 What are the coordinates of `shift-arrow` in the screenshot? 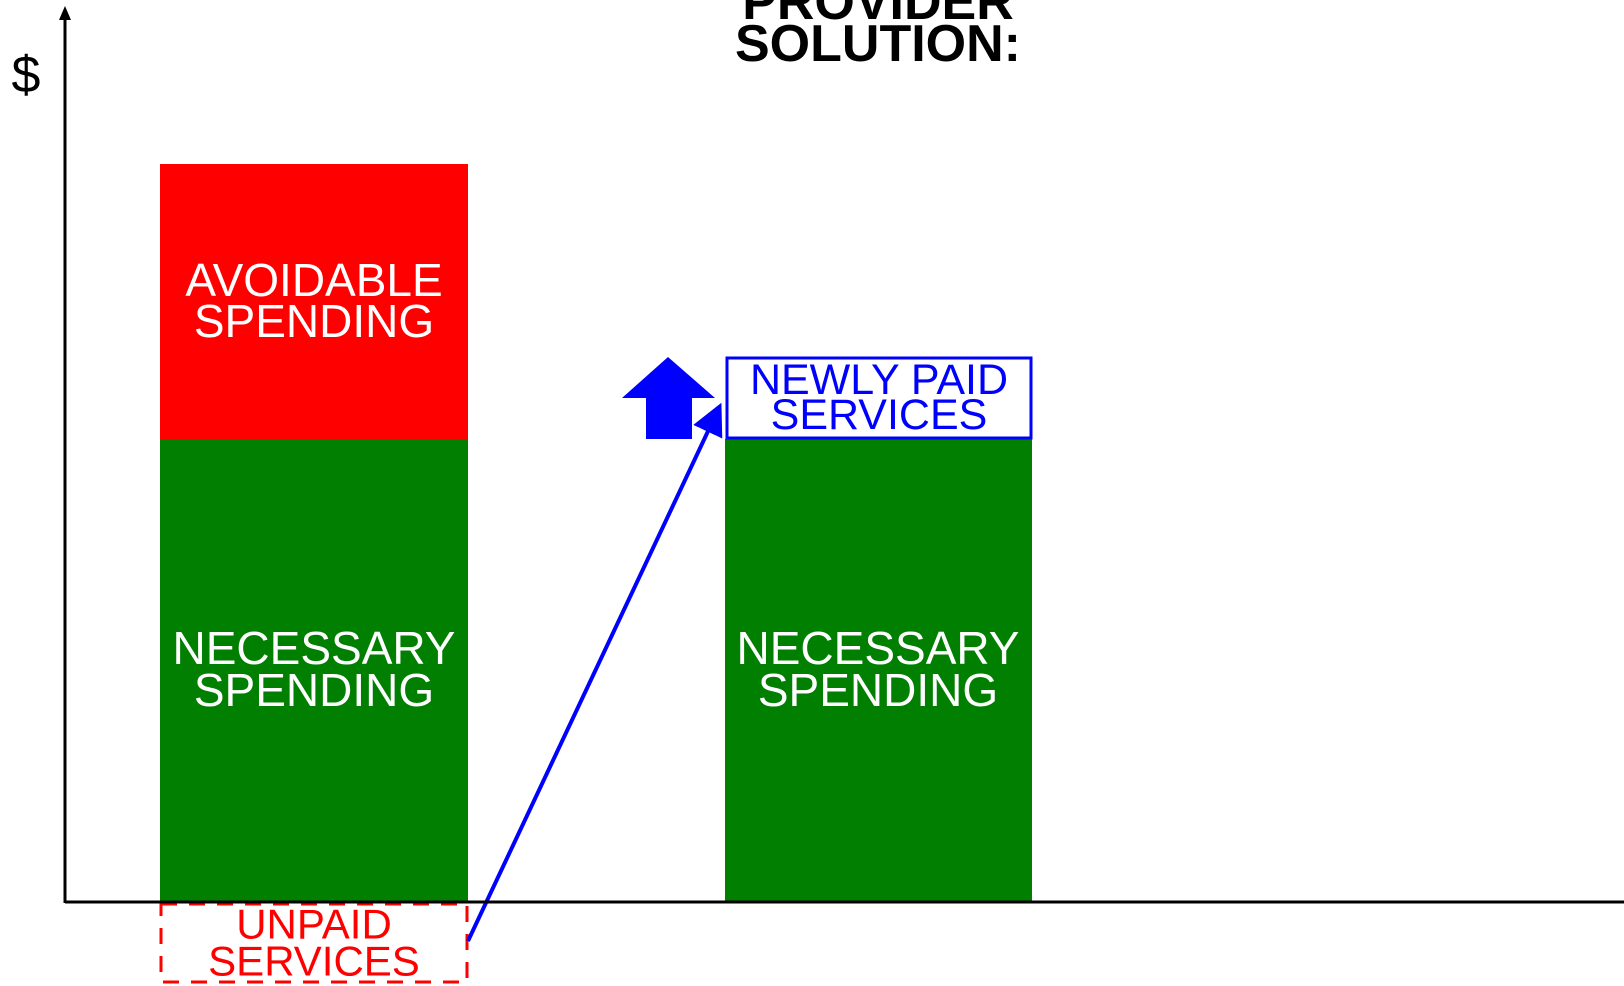 It's located at (594, 672).